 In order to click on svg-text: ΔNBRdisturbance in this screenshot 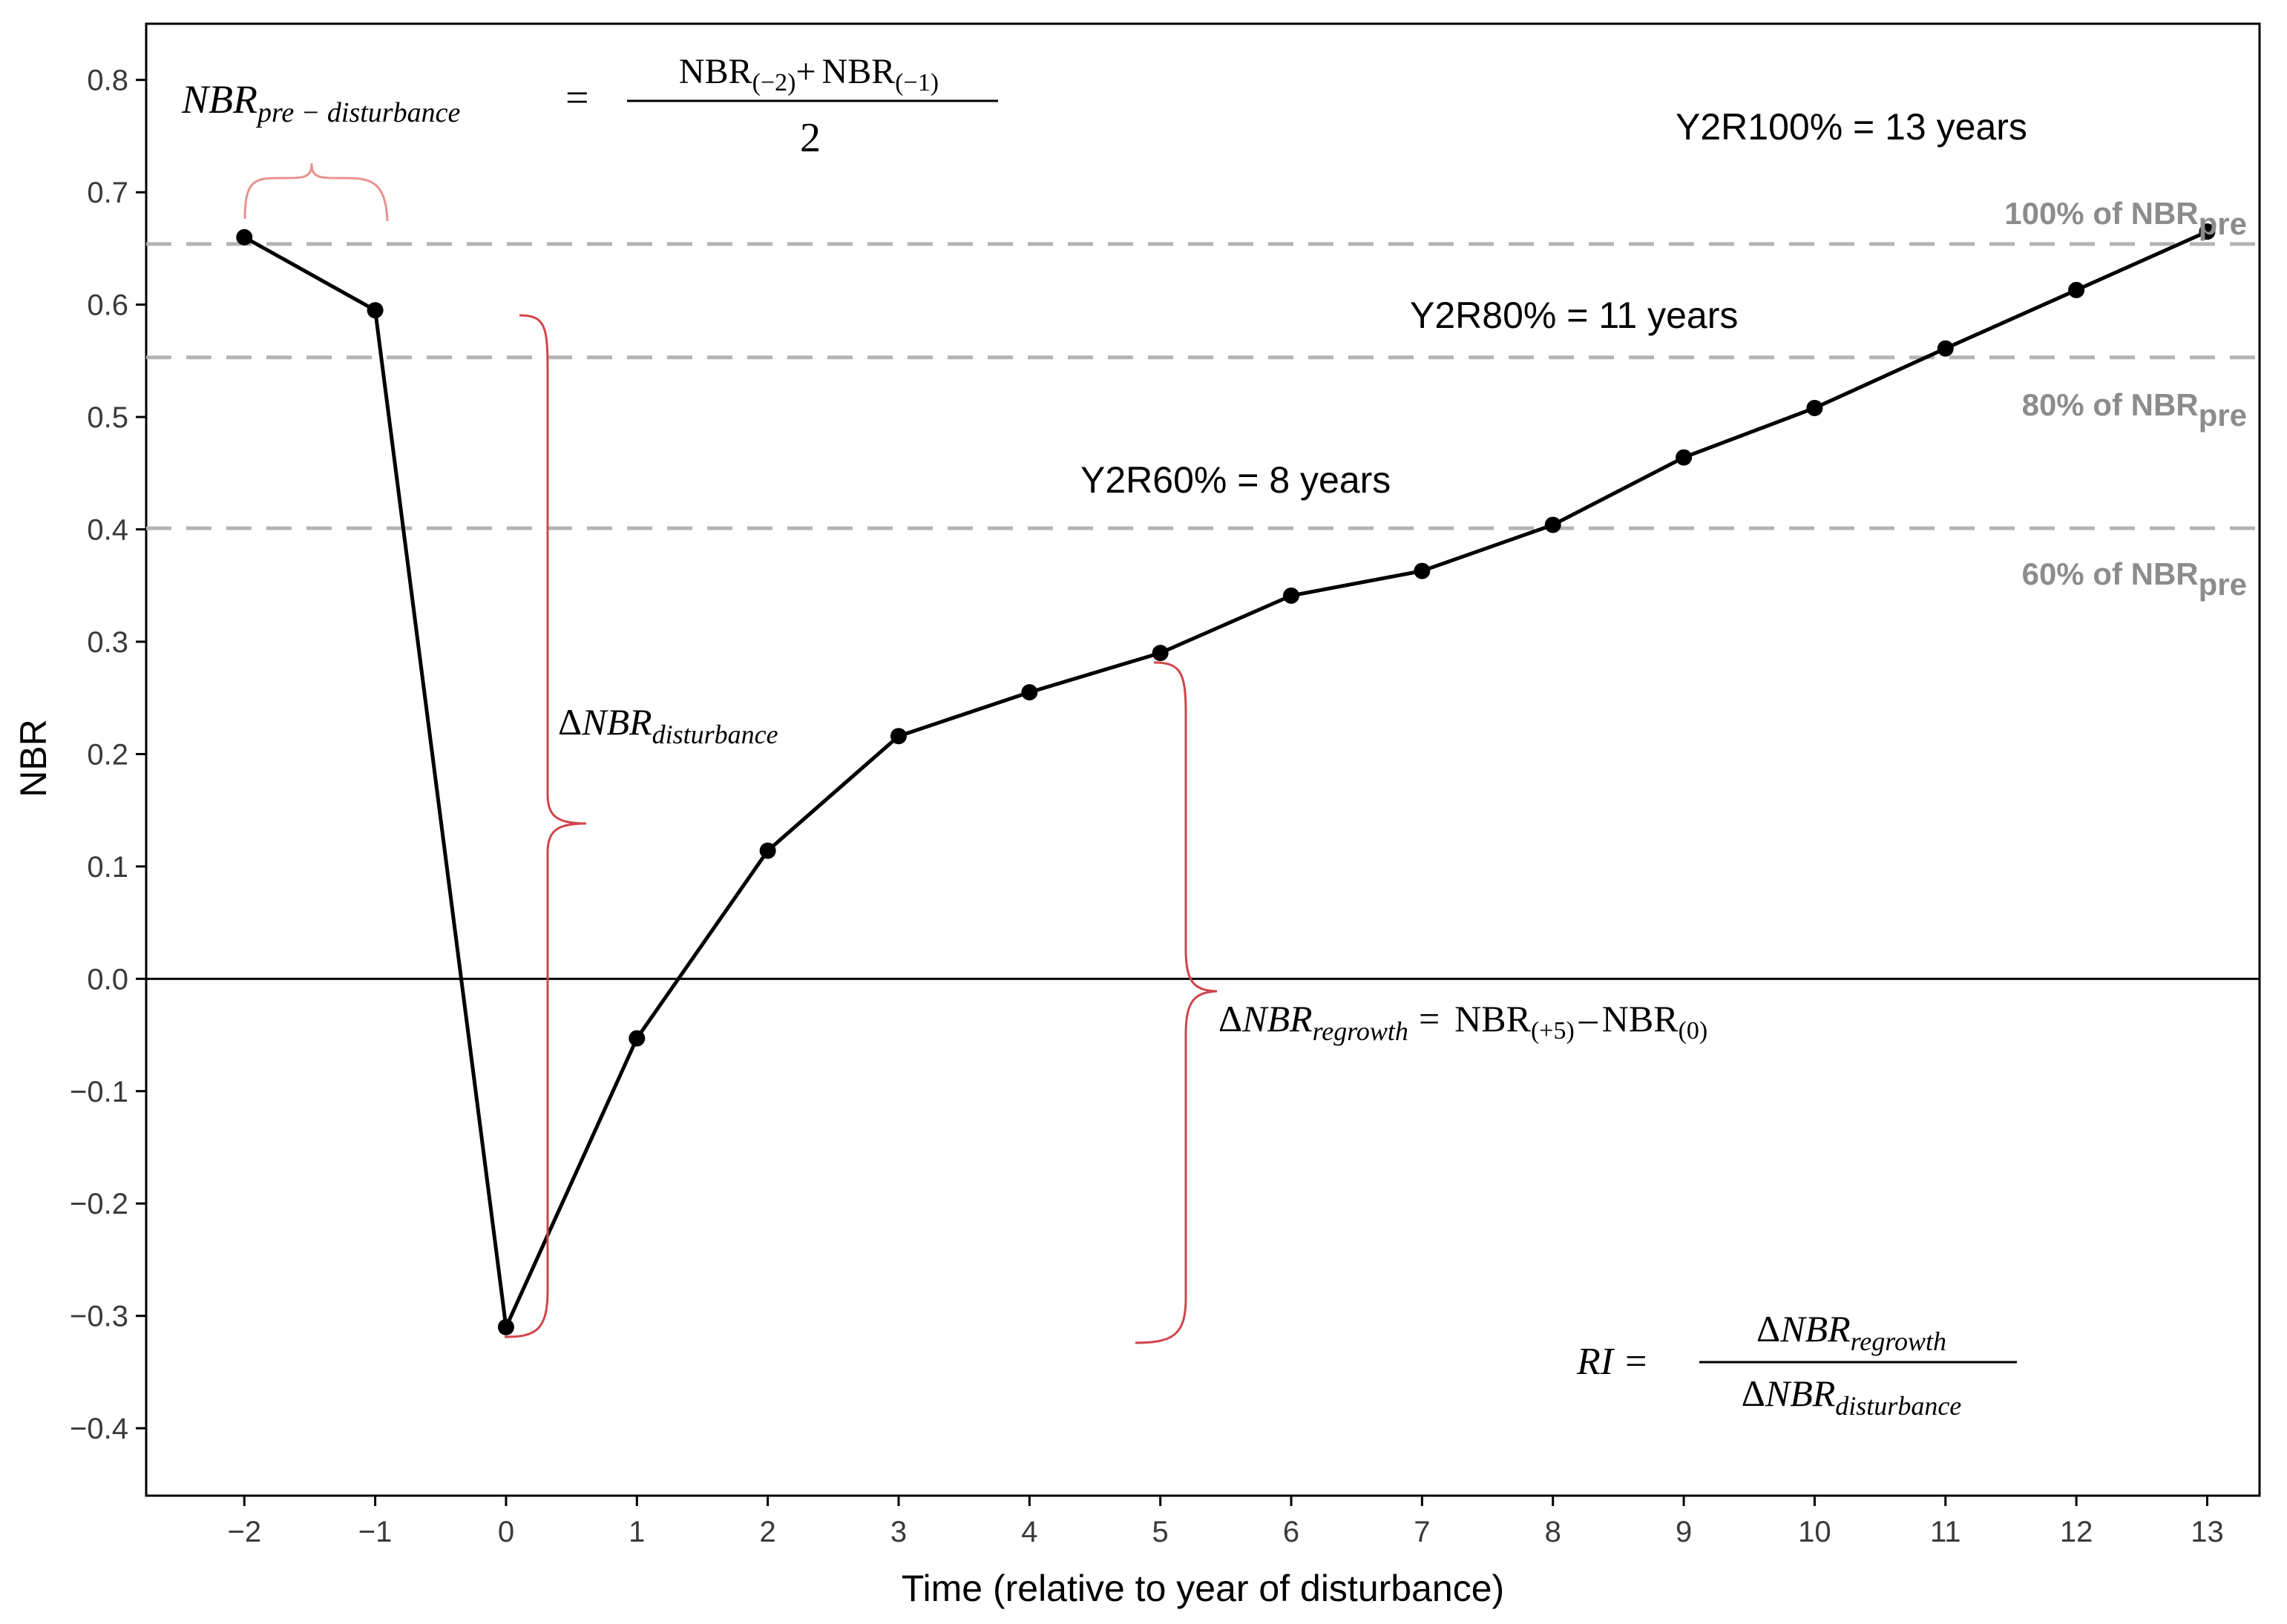, I will do `click(1852, 1396)`.